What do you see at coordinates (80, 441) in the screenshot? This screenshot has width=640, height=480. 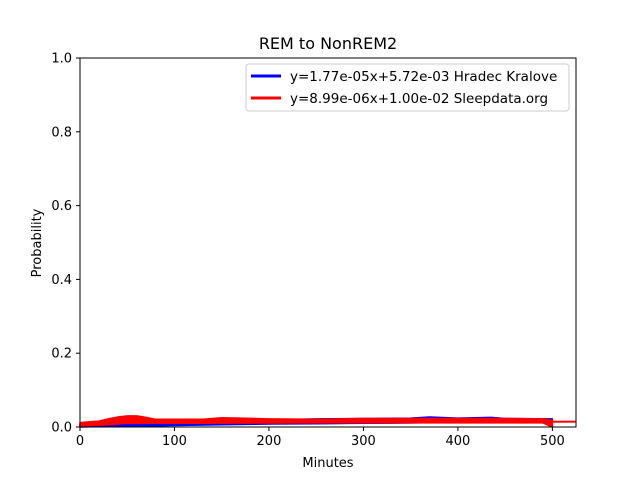 I see `x-tick-label: 0` at bounding box center [80, 441].